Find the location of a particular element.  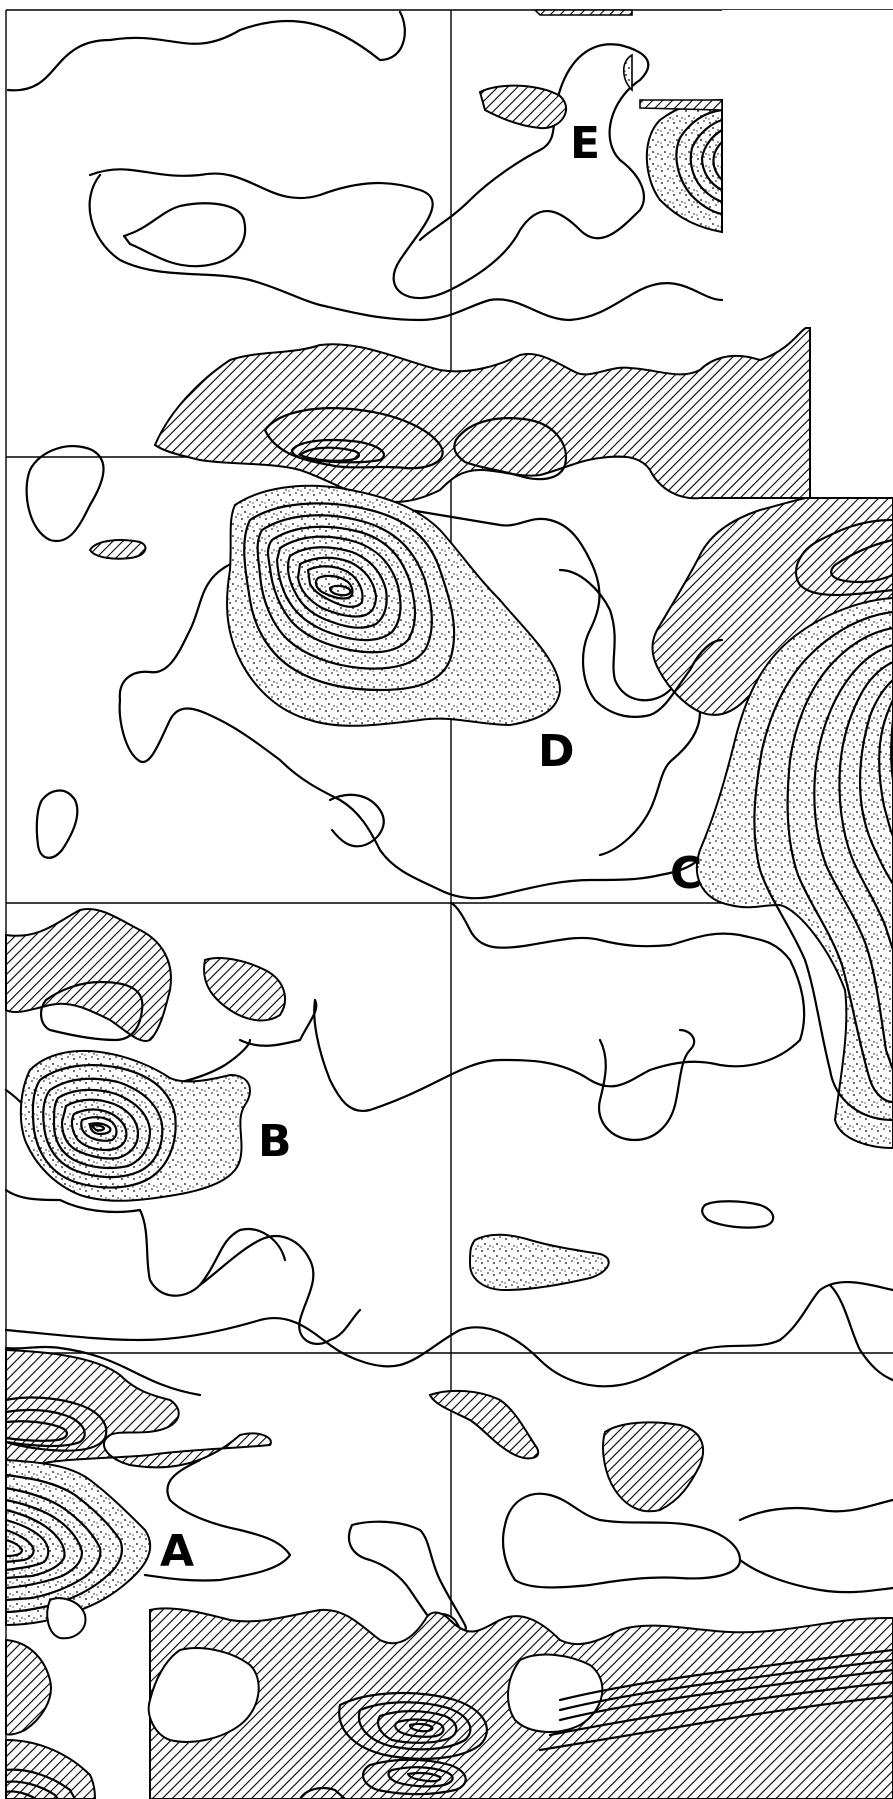

label-b: B is located at coordinates (275, 1141).